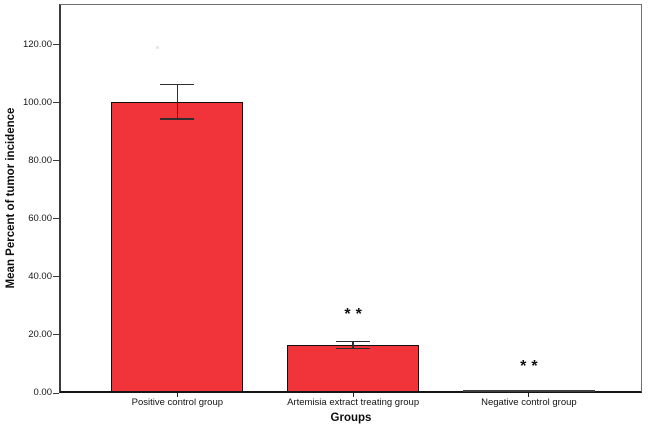 The image size is (648, 433). What do you see at coordinates (351, 418) in the screenshot?
I see `x-axis-title: Groups` at bounding box center [351, 418].